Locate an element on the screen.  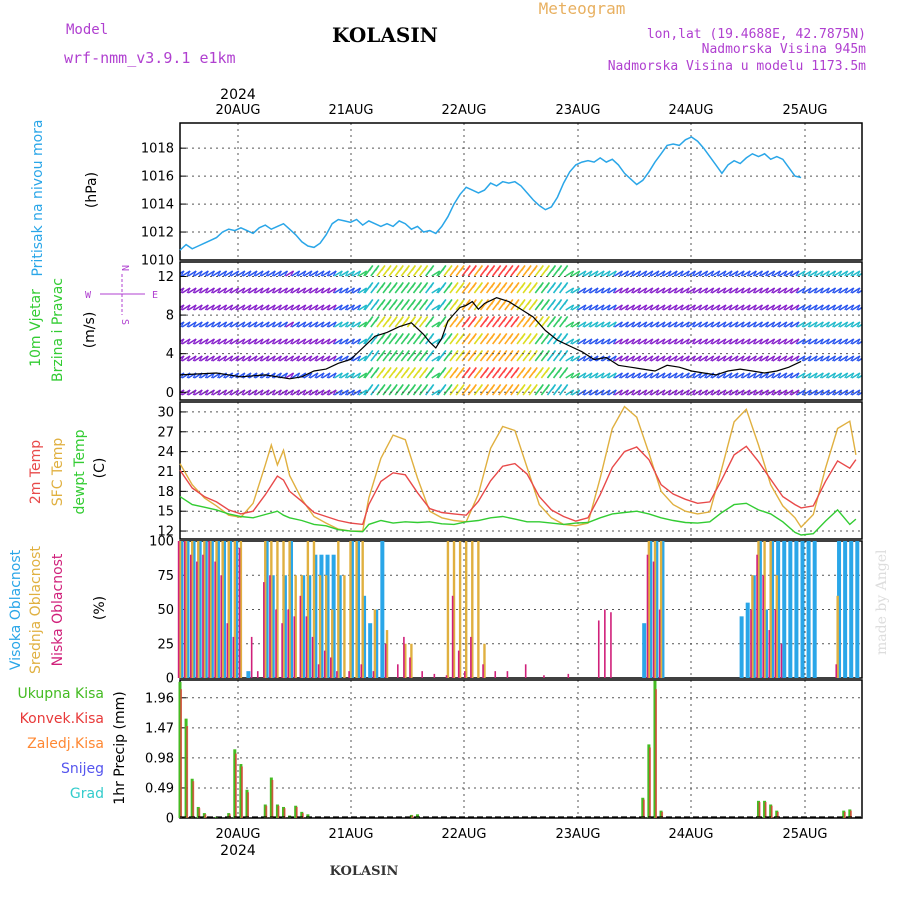
compass-west: W is located at coordinates (88, 295).